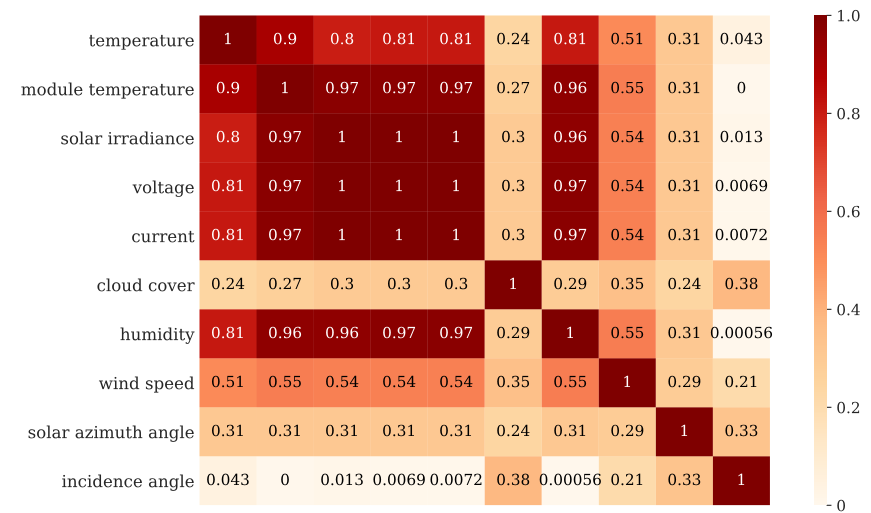 The height and width of the screenshot is (513, 871). Describe the element at coordinates (141, 42) in the screenshot. I see `y-tick-label: temperature` at that location.